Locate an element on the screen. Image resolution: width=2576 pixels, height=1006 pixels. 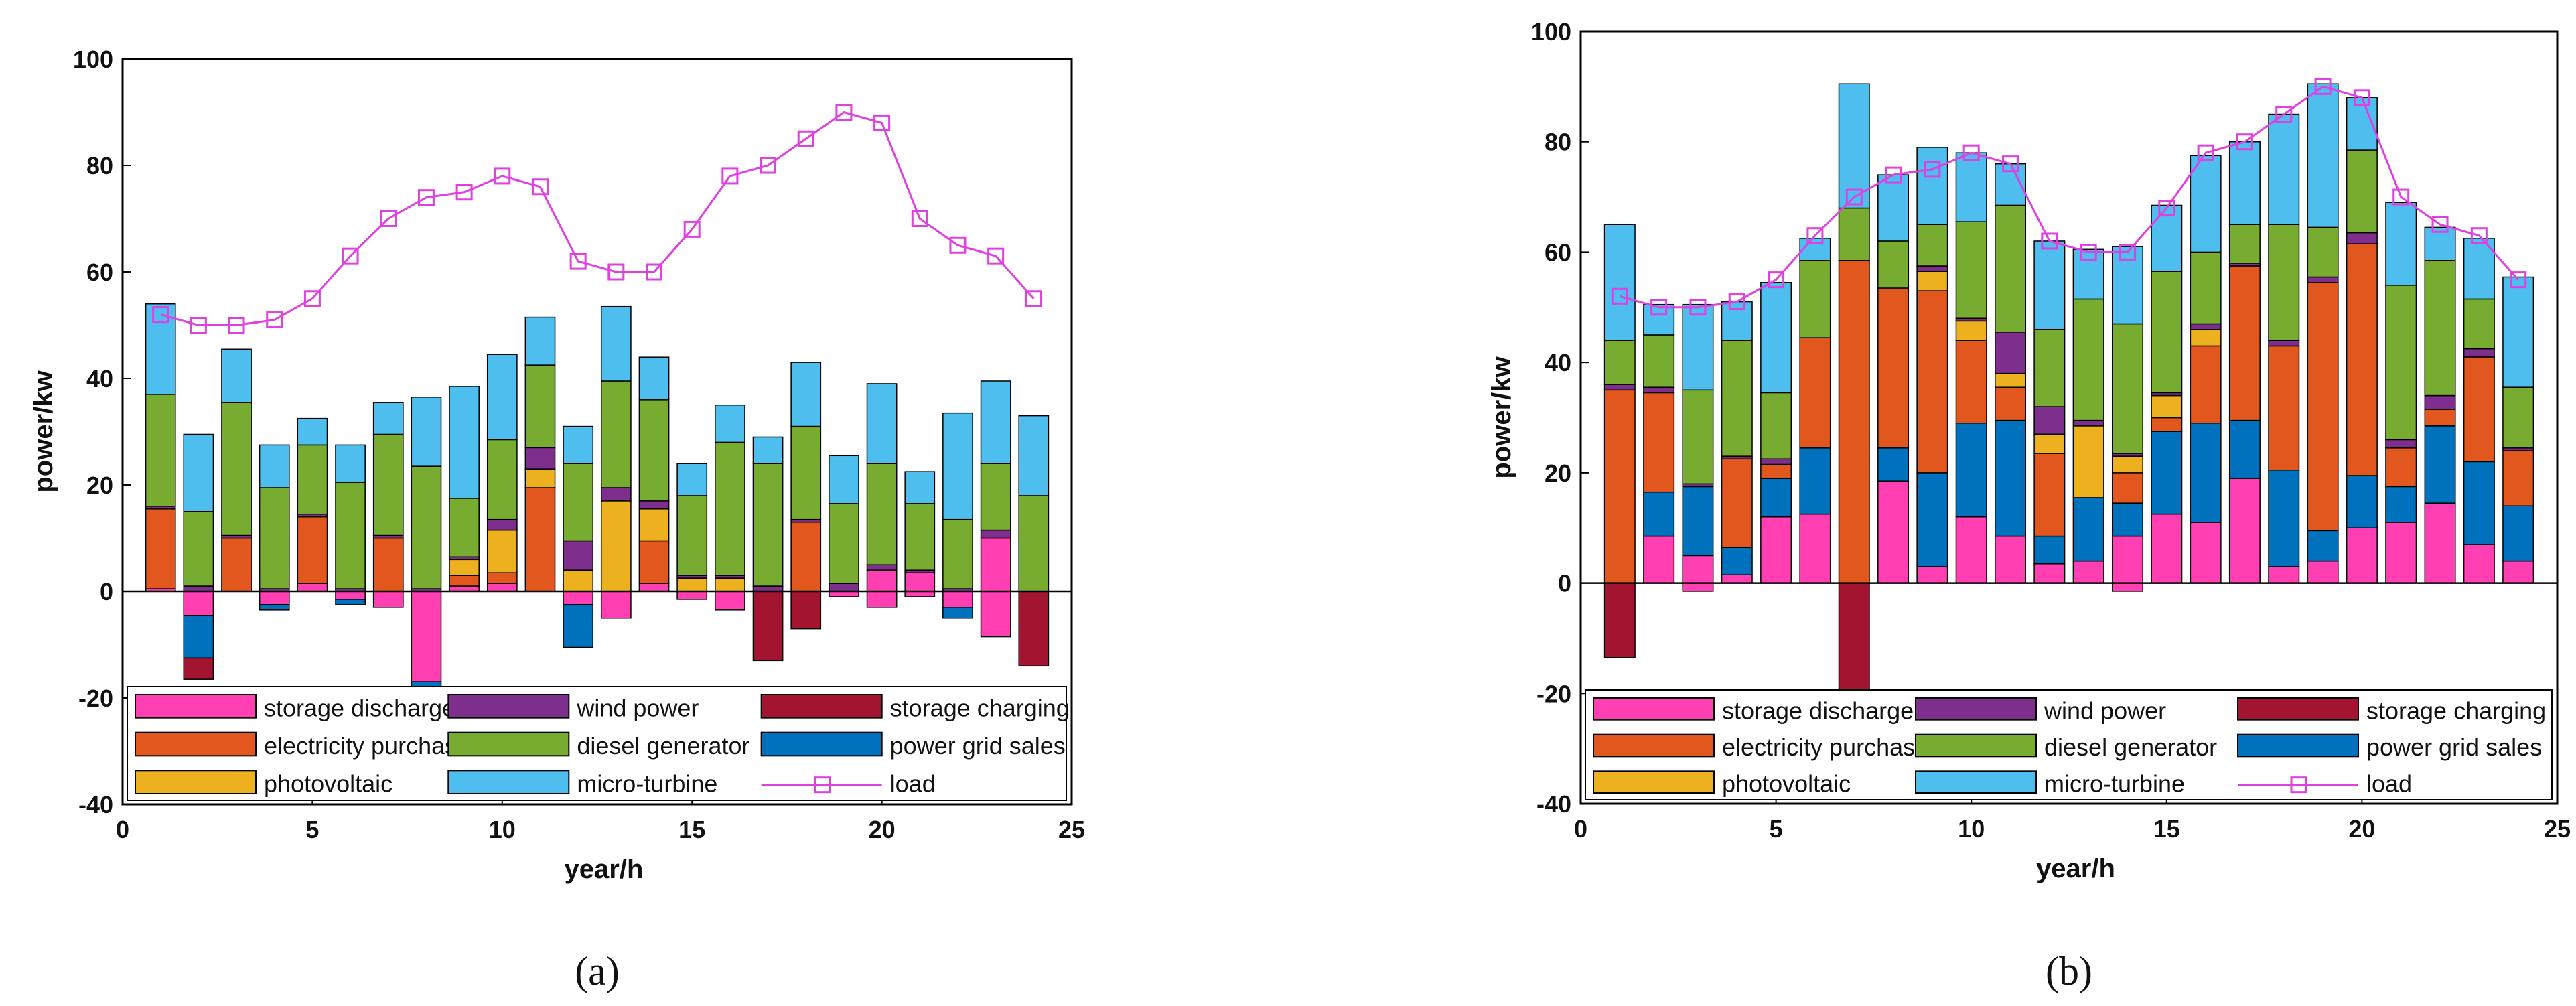
y-tick-label: 0 is located at coordinates (1564, 583).